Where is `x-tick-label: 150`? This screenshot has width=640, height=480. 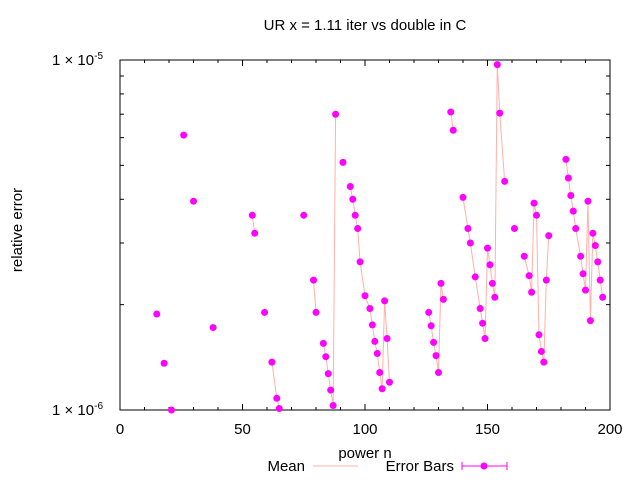
x-tick-label: 150 is located at coordinates (487, 429).